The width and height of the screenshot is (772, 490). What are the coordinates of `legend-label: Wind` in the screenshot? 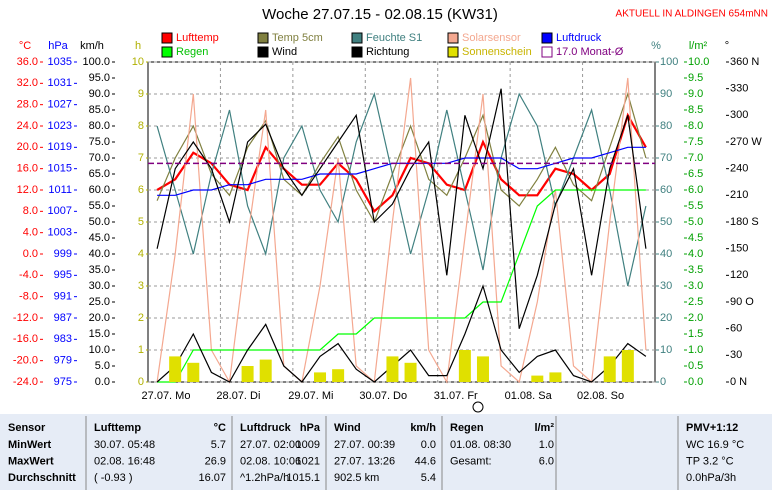 It's located at (284, 52).